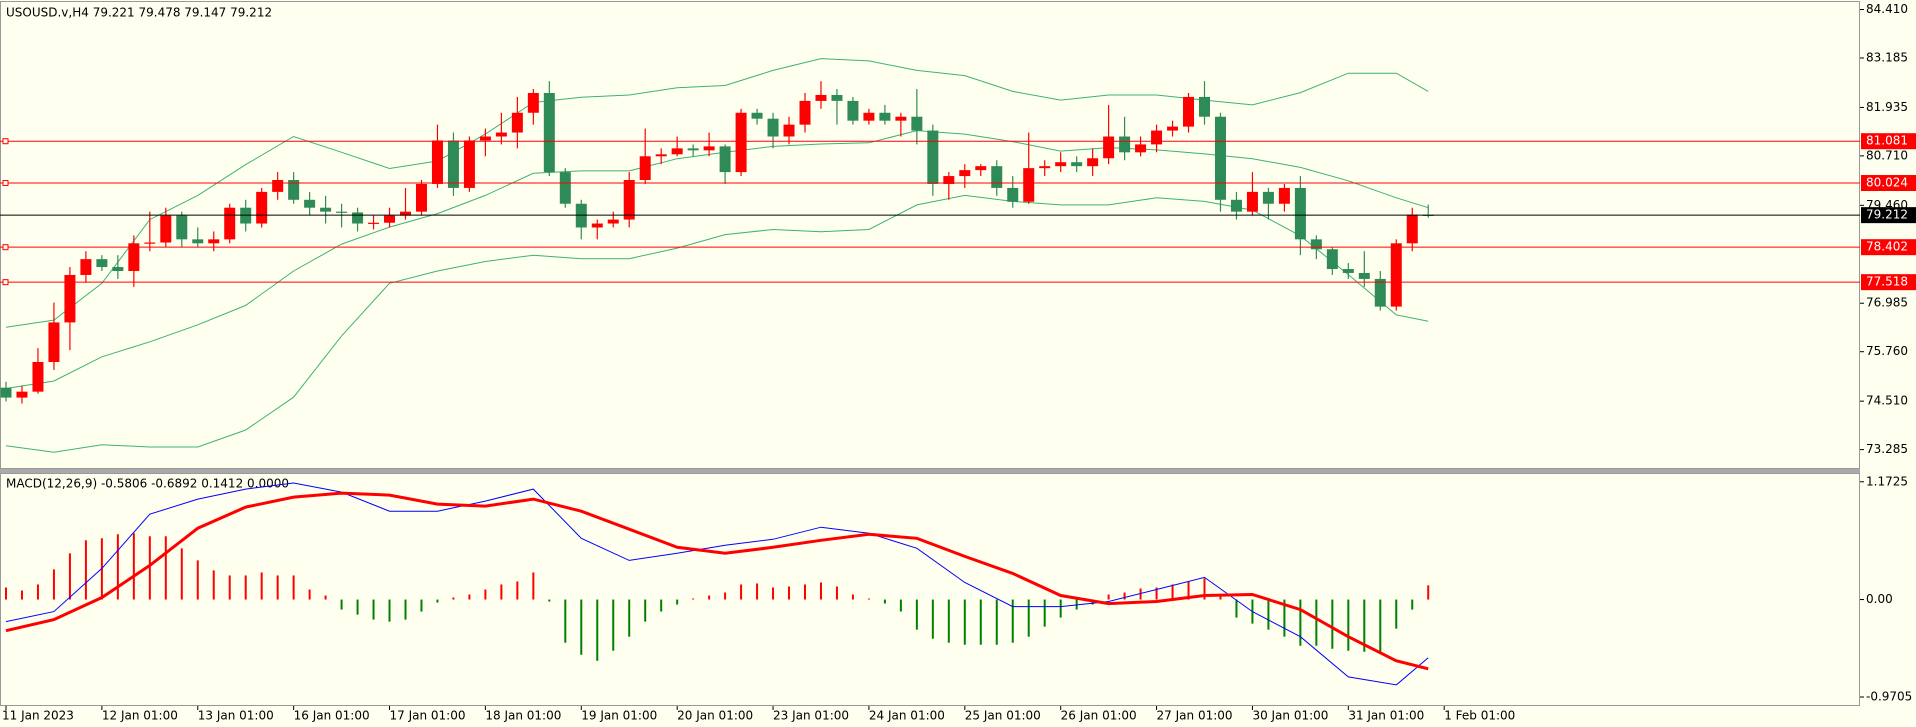 Image resolution: width=1916 pixels, height=727 pixels. What do you see at coordinates (332, 716) in the screenshot?
I see `x-tick-label: 16 Jan 01:00` at bounding box center [332, 716].